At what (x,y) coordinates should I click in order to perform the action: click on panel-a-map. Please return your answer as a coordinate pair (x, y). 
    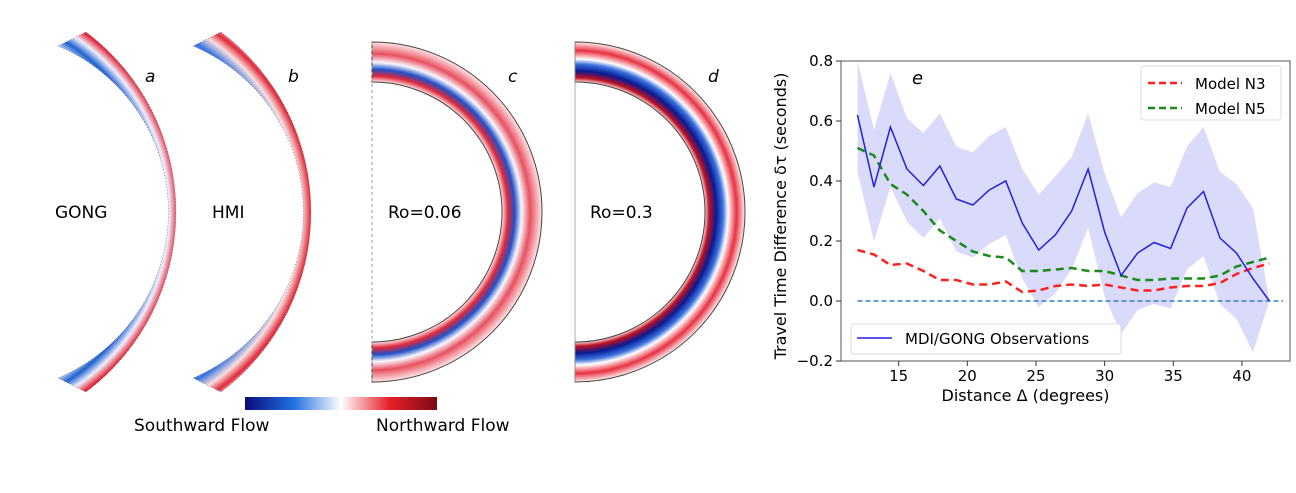
    Looking at the image, I should click on (117, 212).